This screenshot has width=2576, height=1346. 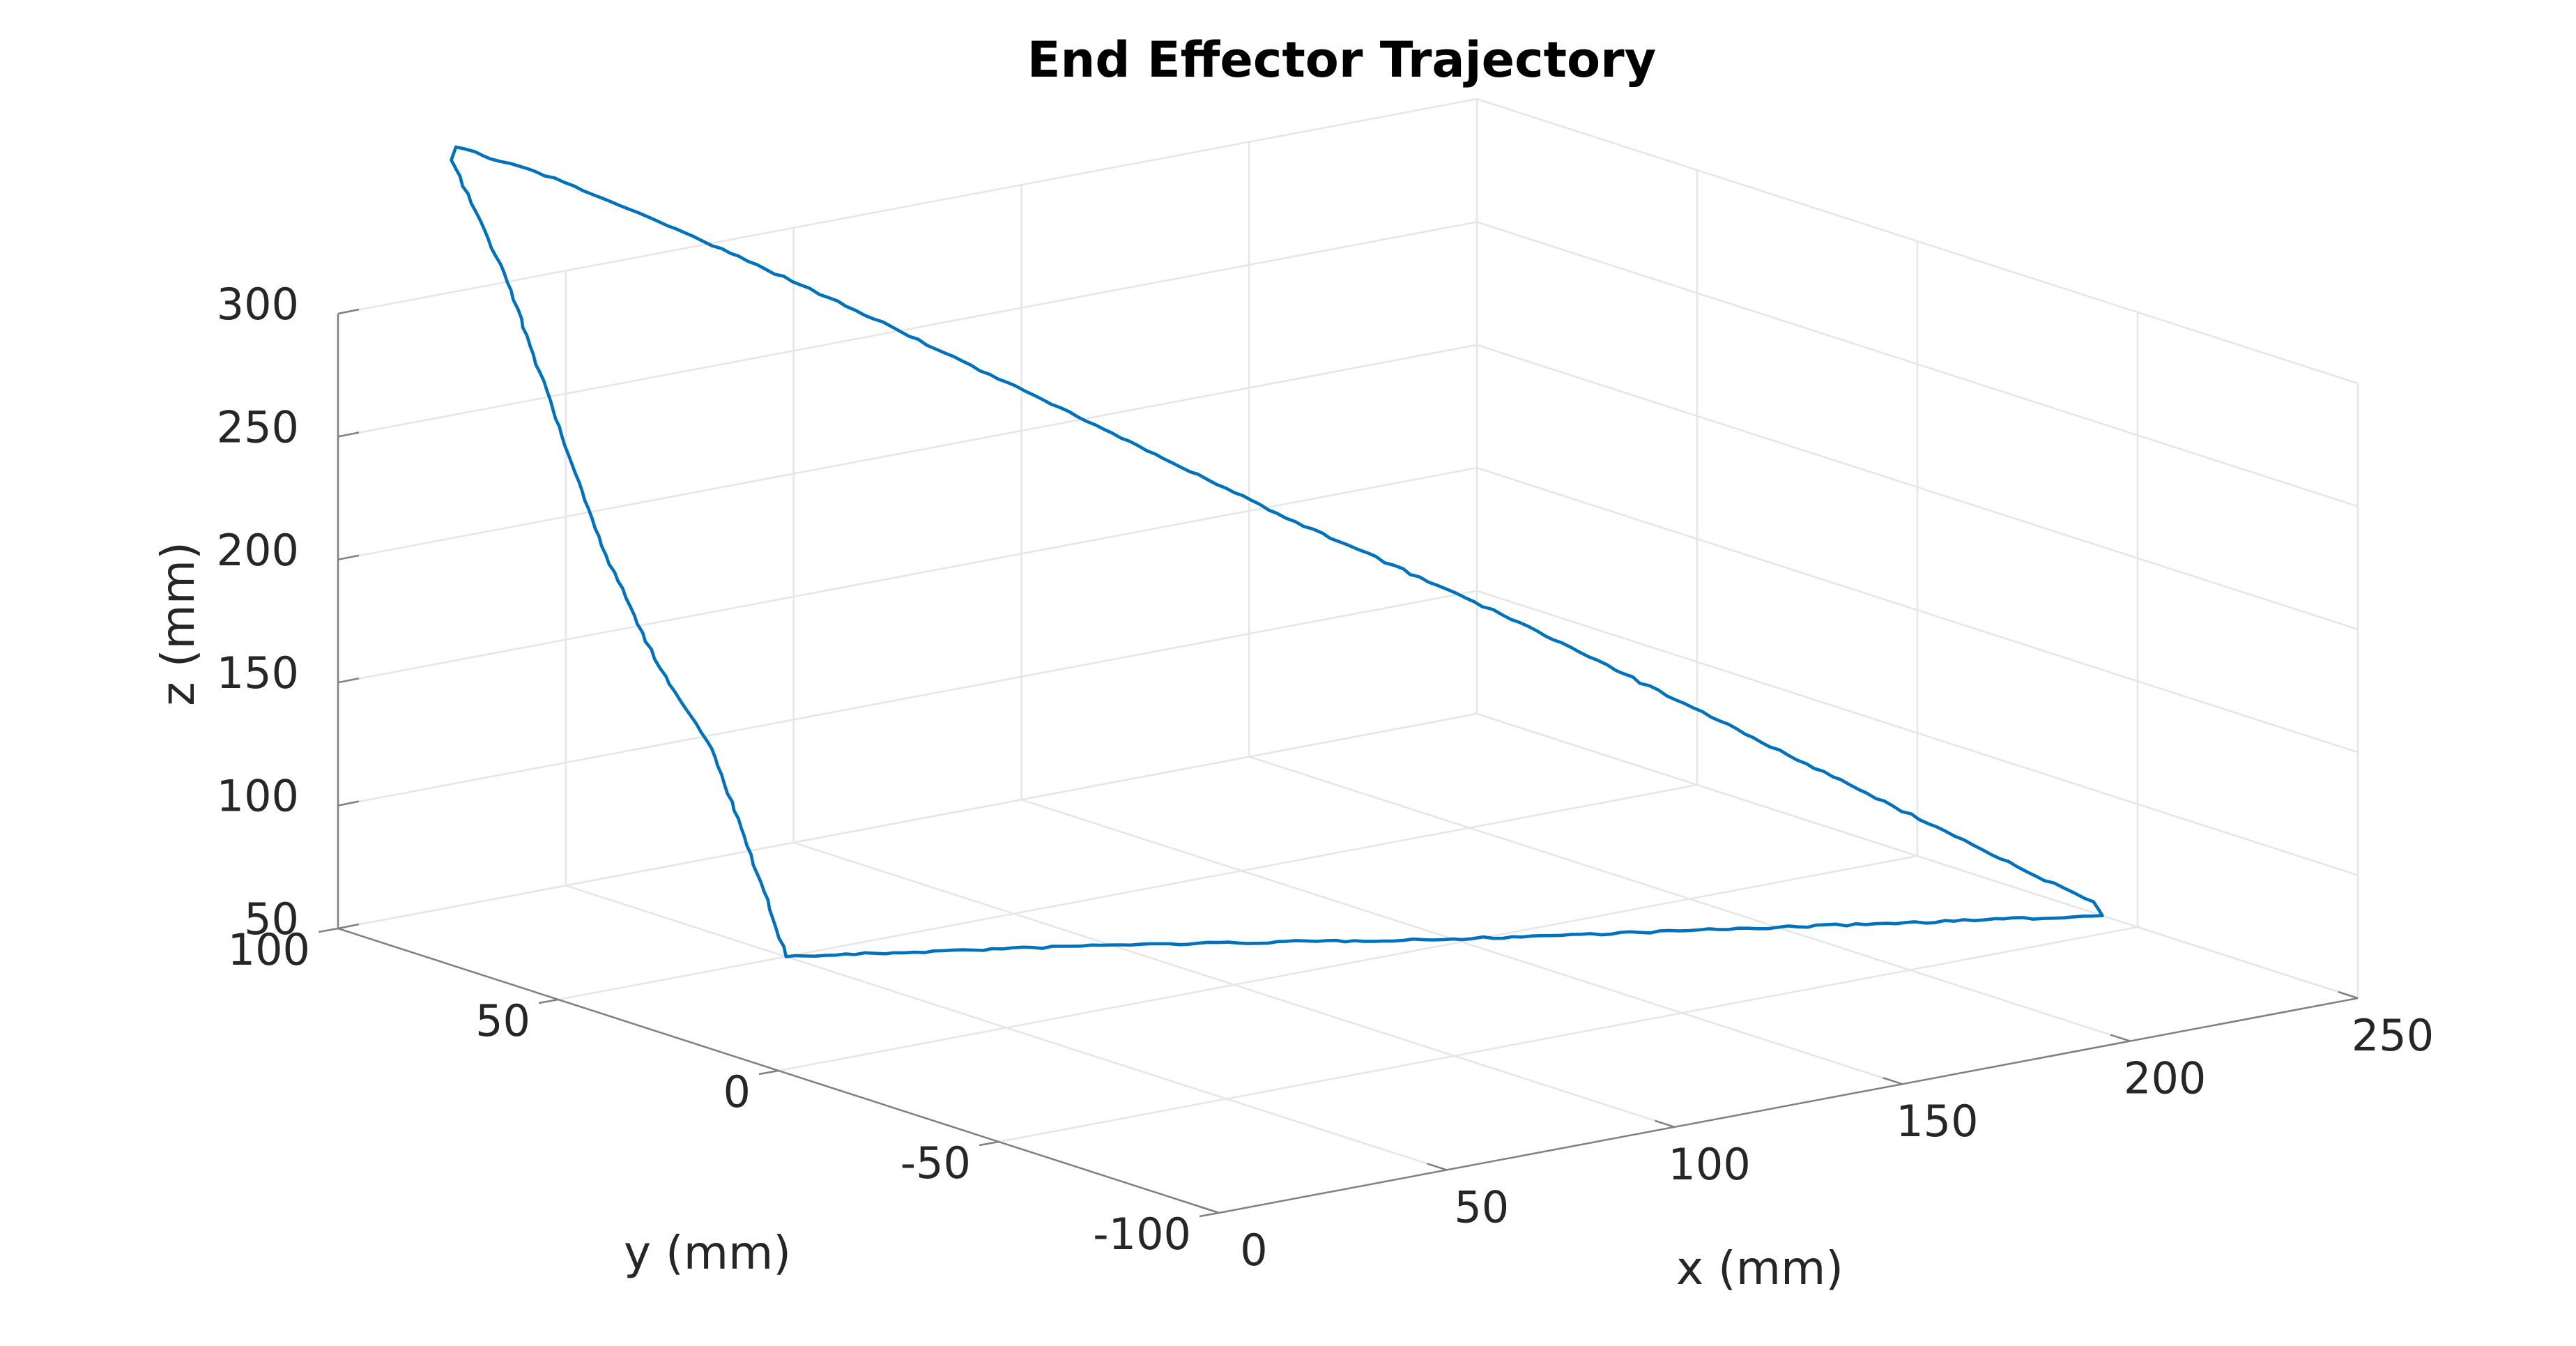 What do you see at coordinates (737, 1091) in the screenshot?
I see `y-tick-label: 0` at bounding box center [737, 1091].